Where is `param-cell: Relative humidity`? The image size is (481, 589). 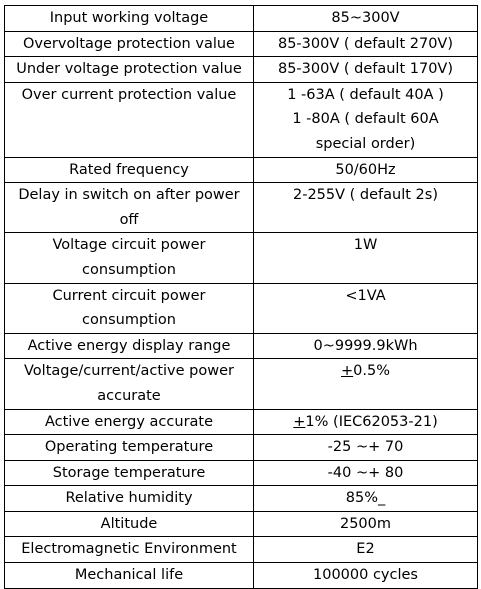
param-cell: Relative humidity is located at coordinates (129, 498).